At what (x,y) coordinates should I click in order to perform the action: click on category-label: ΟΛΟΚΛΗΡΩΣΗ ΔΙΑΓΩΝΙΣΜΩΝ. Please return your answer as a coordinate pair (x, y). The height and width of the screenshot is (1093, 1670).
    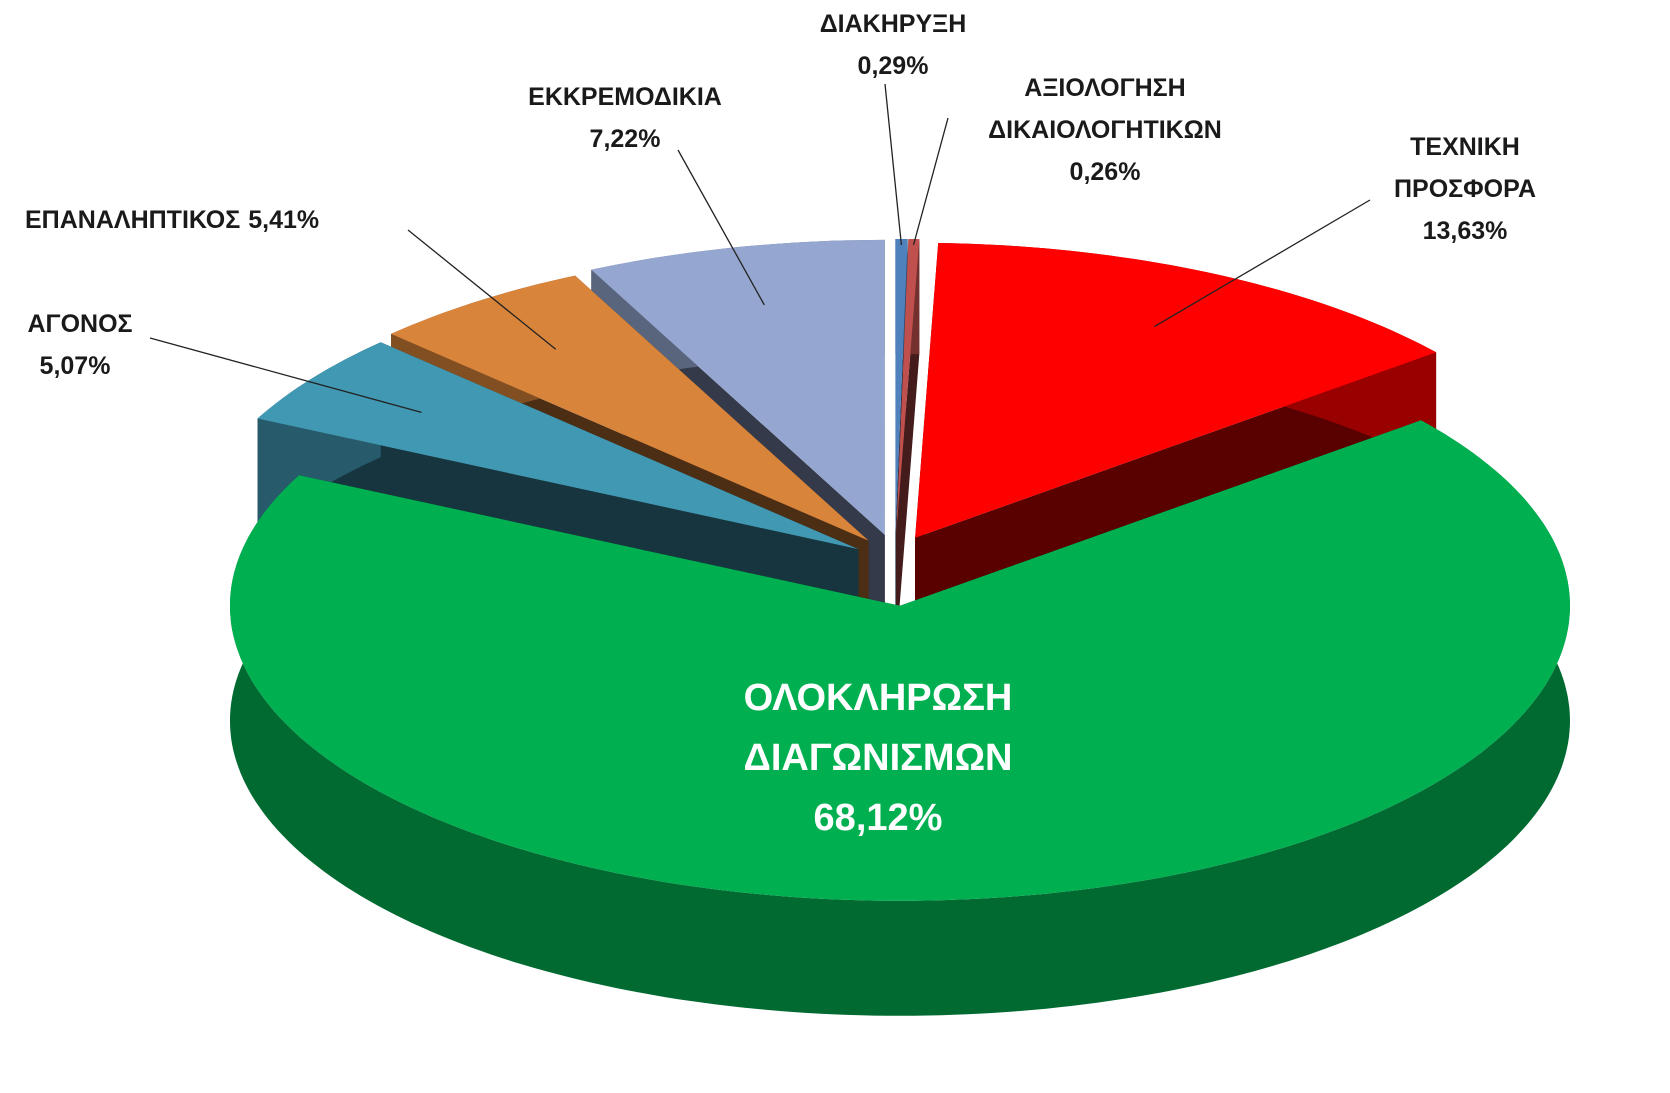
    Looking at the image, I should click on (878, 728).